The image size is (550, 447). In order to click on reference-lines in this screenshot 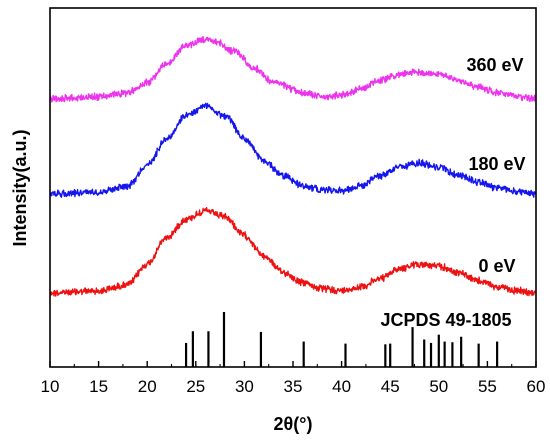, I will do `click(341, 339)`.